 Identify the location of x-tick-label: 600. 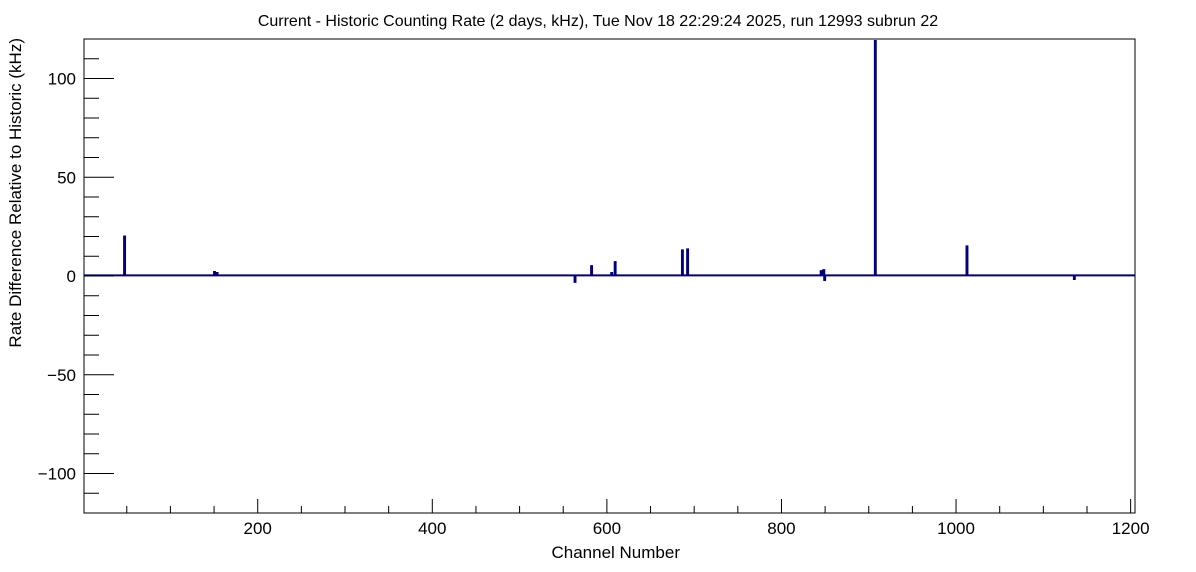
(607, 528).